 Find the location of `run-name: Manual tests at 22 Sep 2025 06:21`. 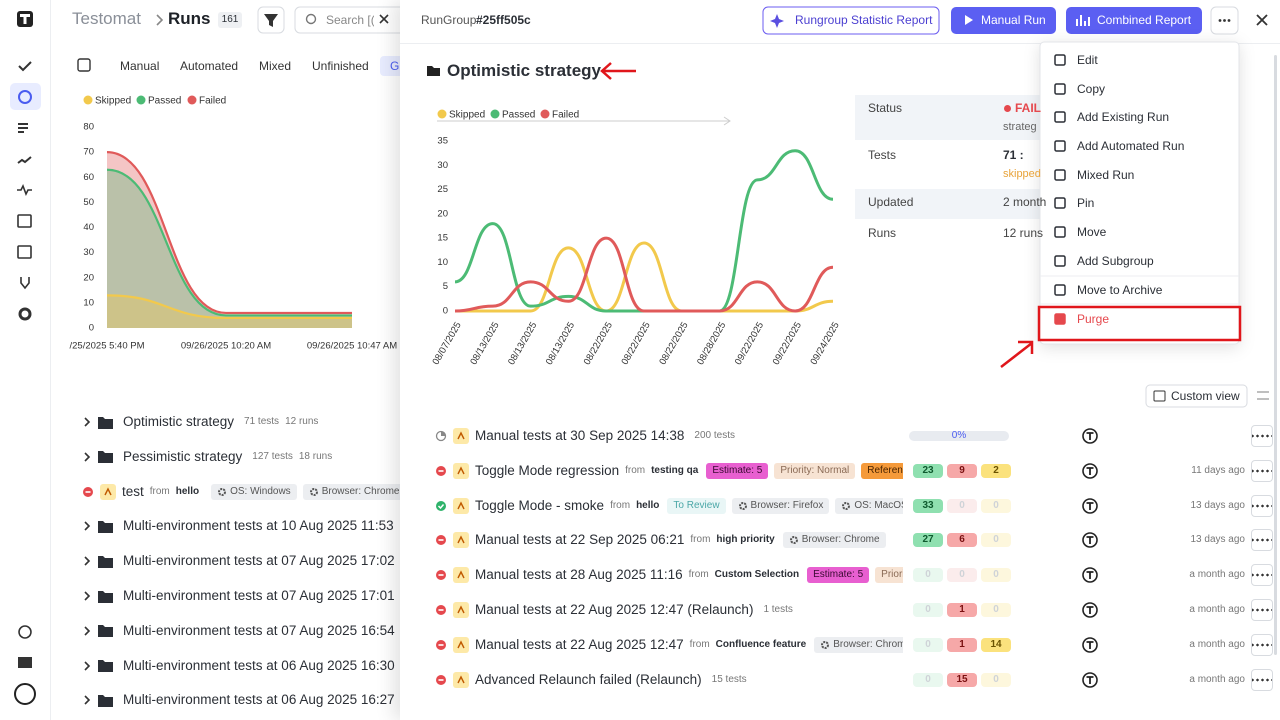

run-name: Manual tests at 22 Sep 2025 06:21 is located at coordinates (579, 540).